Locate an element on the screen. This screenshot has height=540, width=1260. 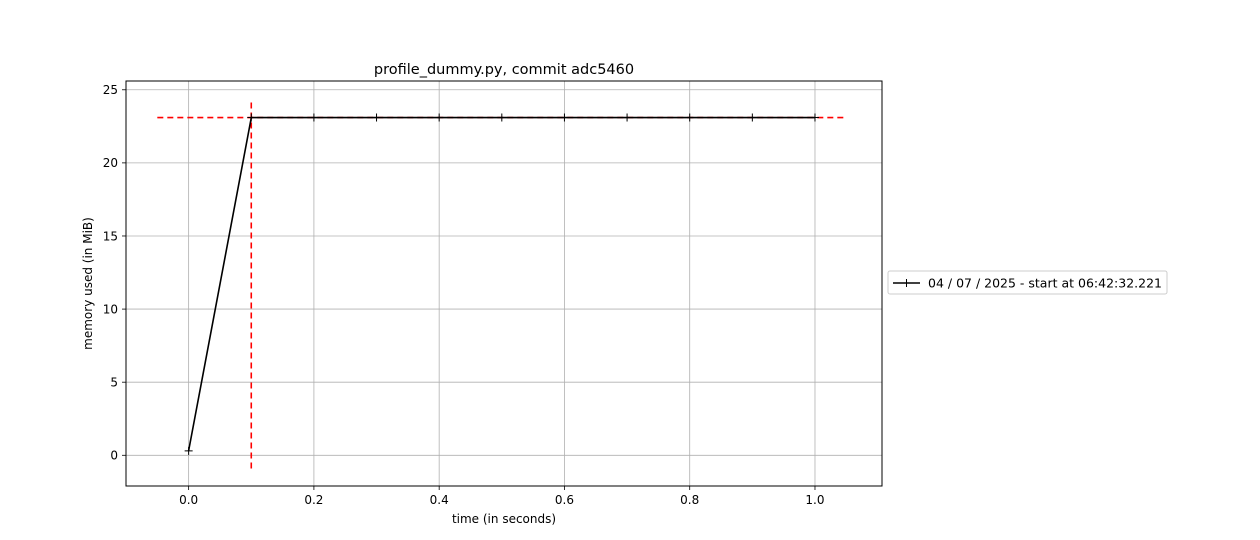
x-tick-label: 0.6 is located at coordinates (564, 500).